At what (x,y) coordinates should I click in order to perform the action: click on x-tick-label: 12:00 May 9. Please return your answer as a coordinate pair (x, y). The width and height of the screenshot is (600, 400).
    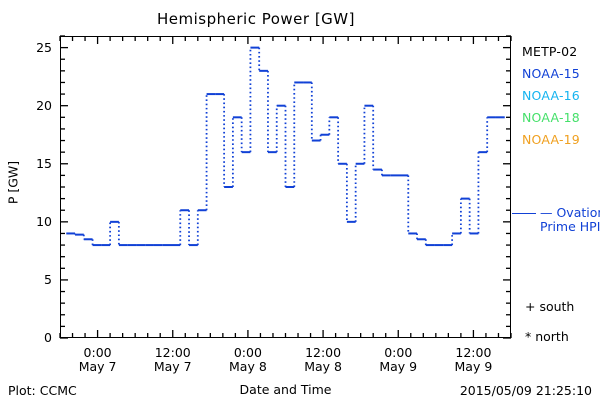
    Looking at the image, I should click on (473, 360).